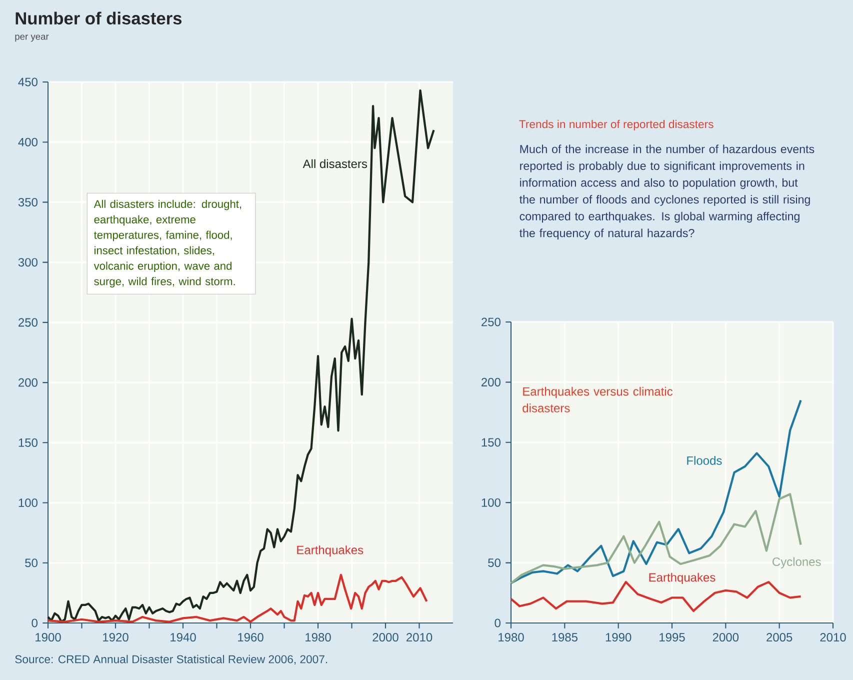  I want to click on y-tick-label: 450, so click(28, 82).